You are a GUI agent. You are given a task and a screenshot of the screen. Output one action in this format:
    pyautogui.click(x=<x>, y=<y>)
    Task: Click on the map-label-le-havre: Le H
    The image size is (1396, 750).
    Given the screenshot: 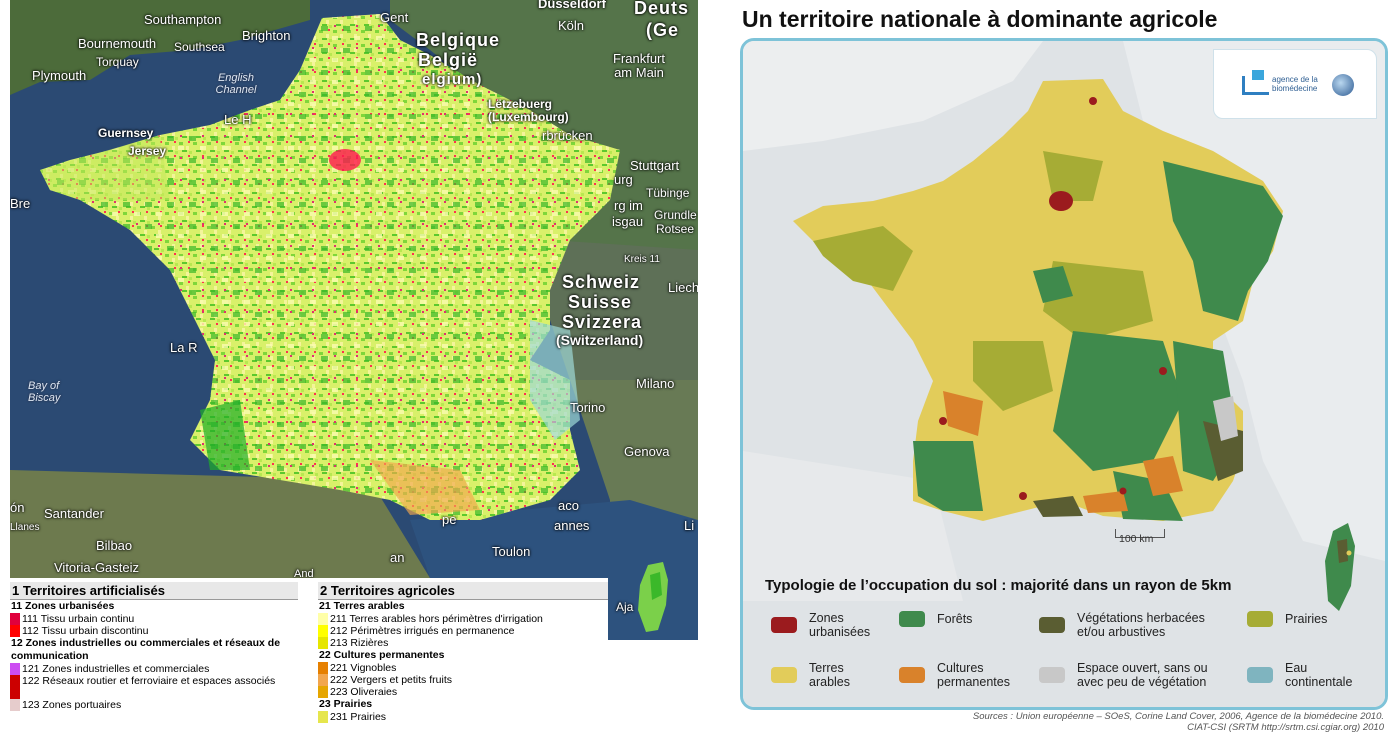 What is the action you would take?
    pyautogui.click(x=238, y=119)
    